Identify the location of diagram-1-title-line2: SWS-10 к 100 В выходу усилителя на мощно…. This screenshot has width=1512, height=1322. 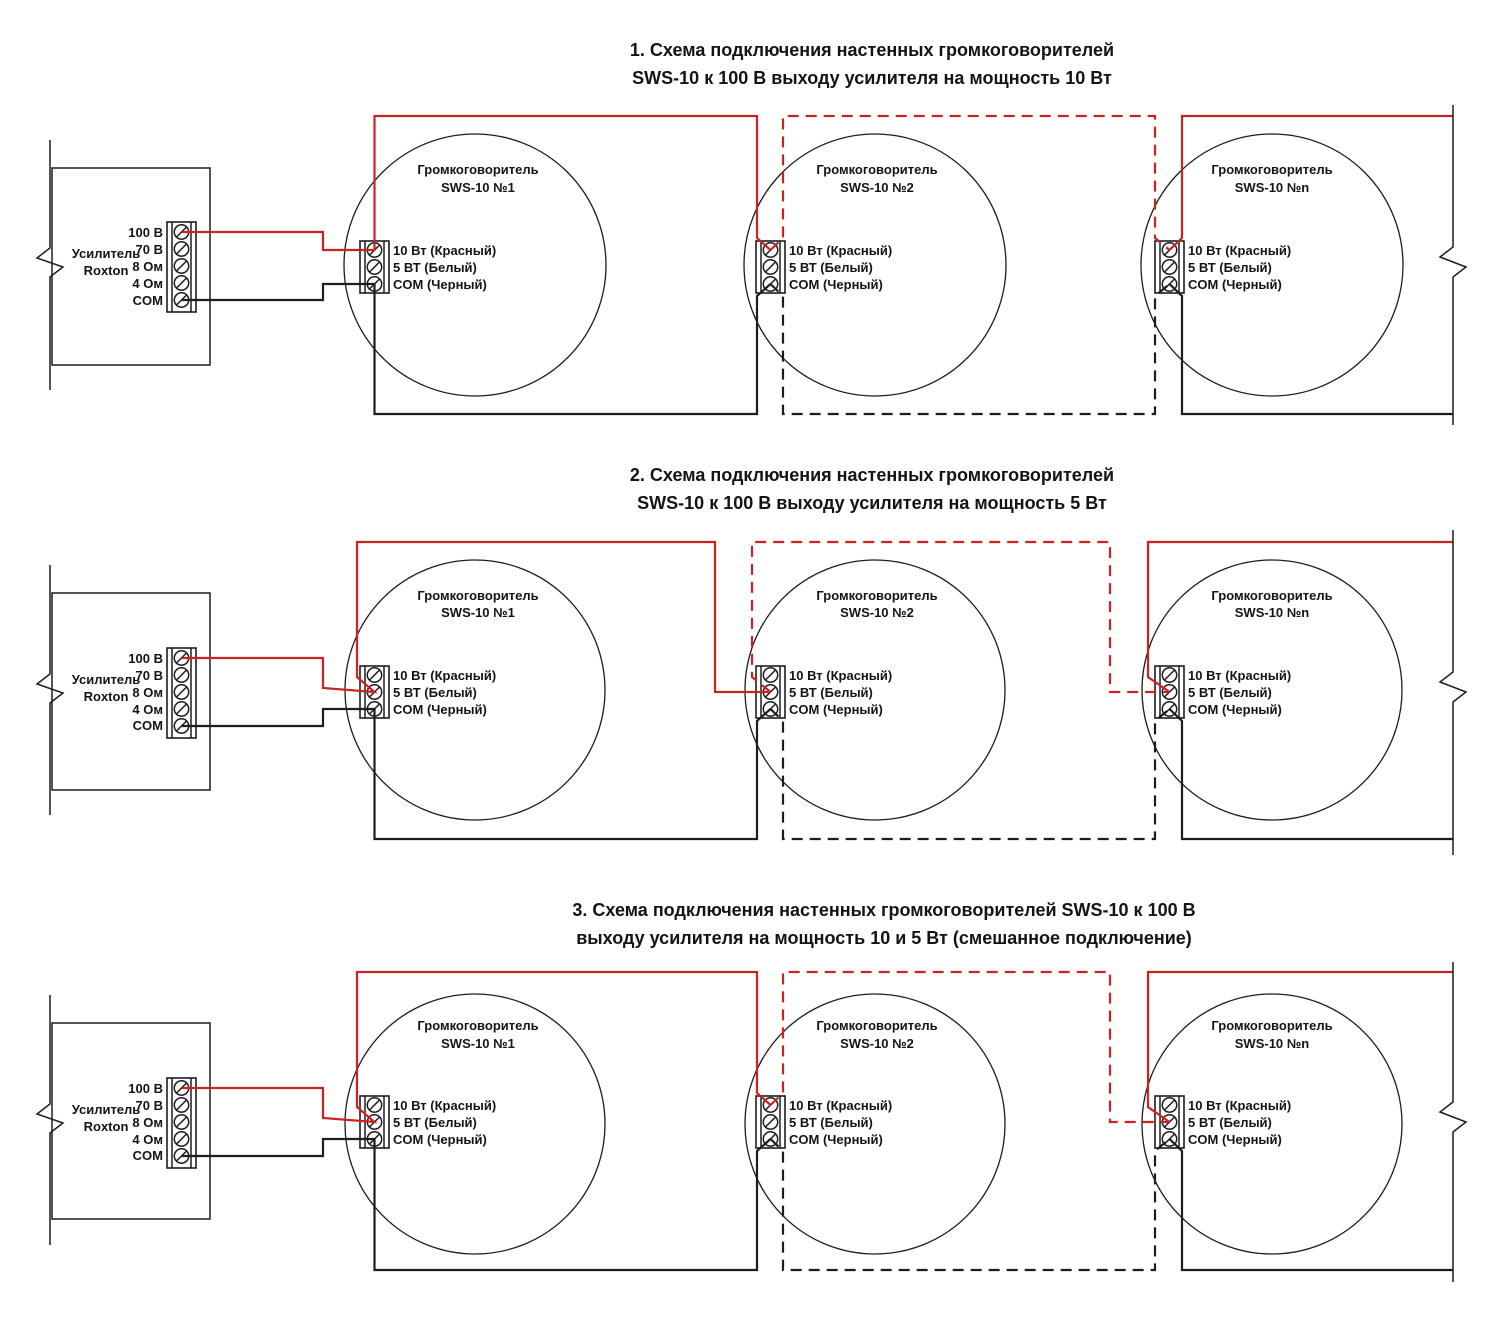
(872, 78).